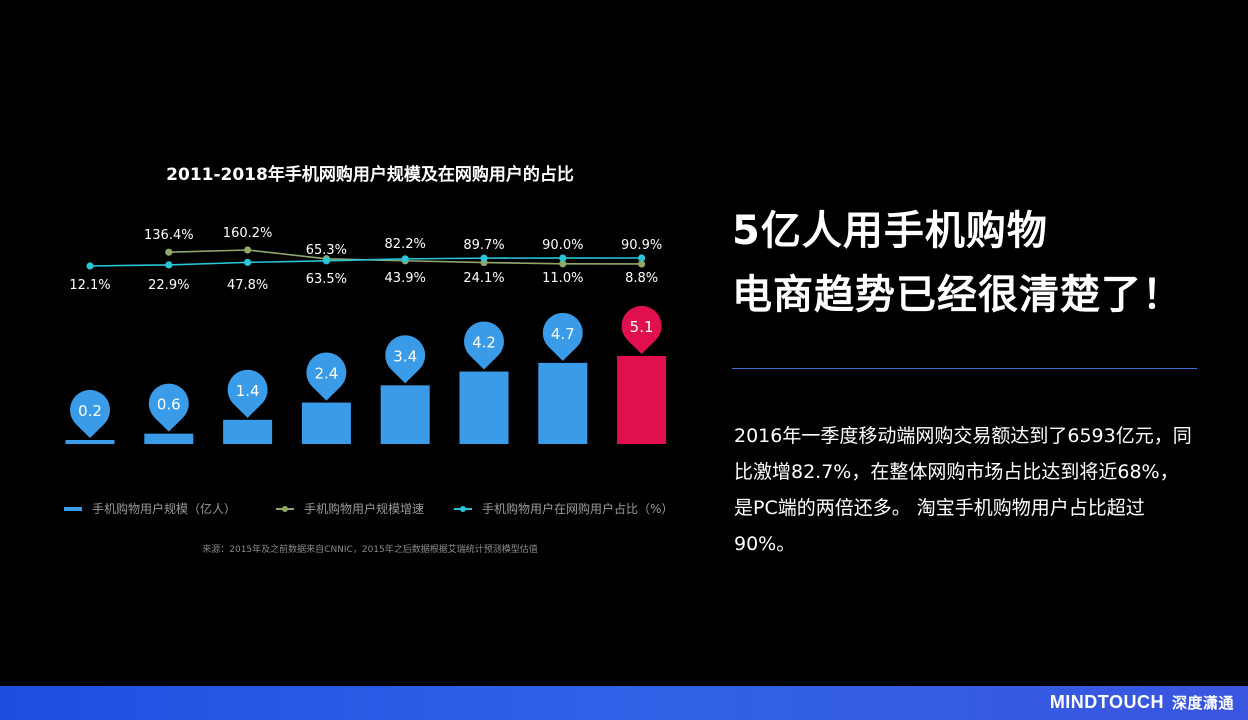 The width and height of the screenshot is (1248, 720). What do you see at coordinates (248, 250) in the screenshot?
I see `growth-point-2013` at bounding box center [248, 250].